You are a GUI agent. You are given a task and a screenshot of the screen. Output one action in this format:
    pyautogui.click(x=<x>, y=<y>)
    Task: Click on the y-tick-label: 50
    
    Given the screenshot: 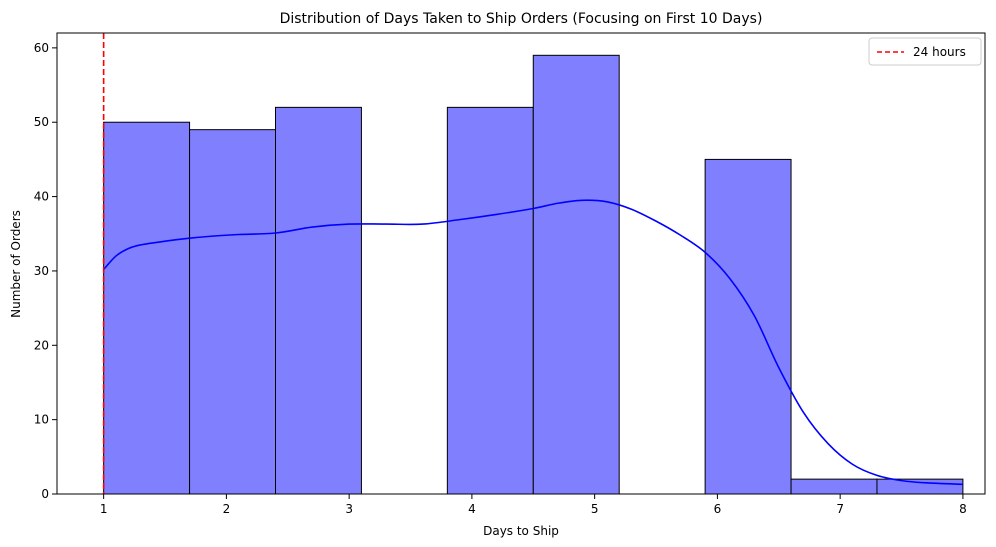 What is the action you would take?
    pyautogui.click(x=41, y=122)
    